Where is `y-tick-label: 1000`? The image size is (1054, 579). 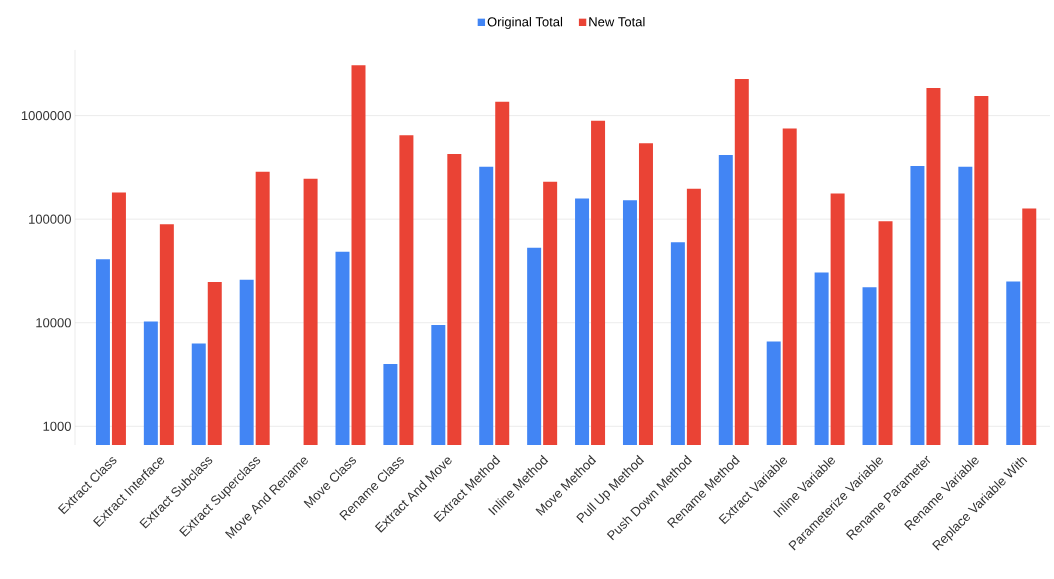
y-tick-label: 1000 is located at coordinates (57, 426).